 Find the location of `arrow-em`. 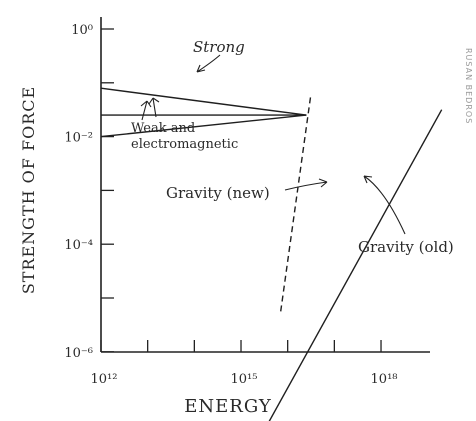

arrow-em is located at coordinates (154, 107).